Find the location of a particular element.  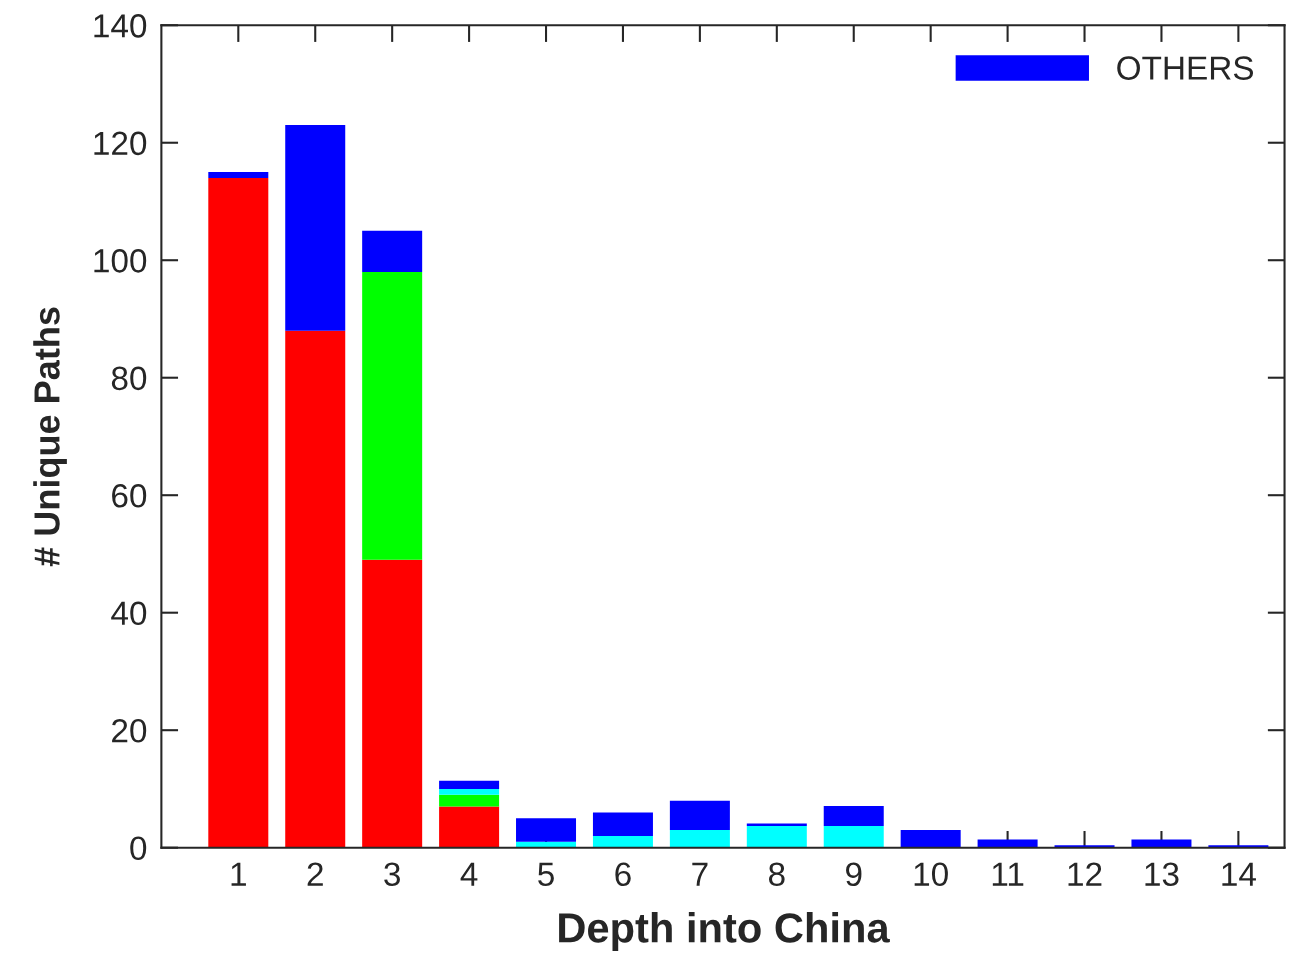

y-axis-title: # Unique Paths is located at coordinates (50, 437).